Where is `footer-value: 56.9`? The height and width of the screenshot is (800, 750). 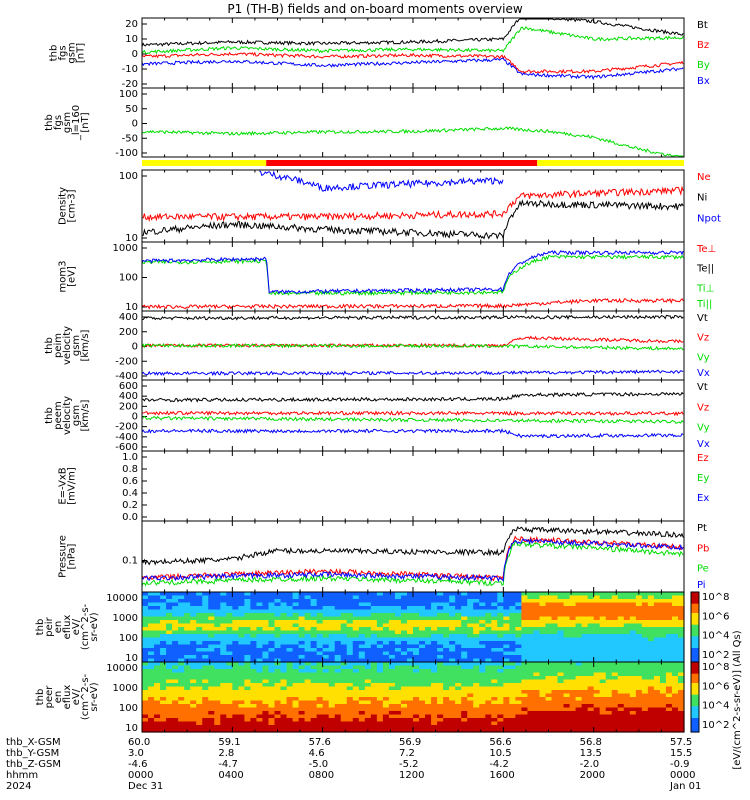 footer-value: 56.9 is located at coordinates (410, 742).